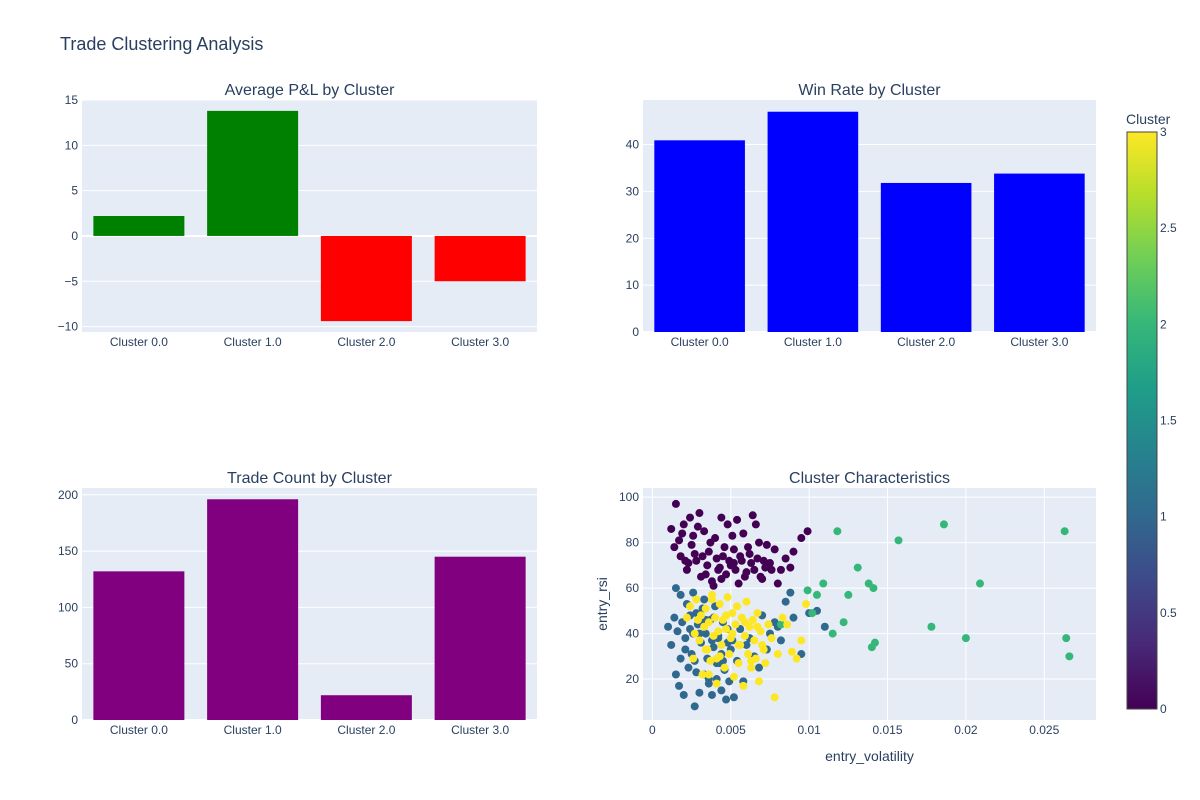 The height and width of the screenshot is (800, 1200). Describe the element at coordinates (1168, 613) in the screenshot. I see `colorbar-tick-label: 0.5` at that location.